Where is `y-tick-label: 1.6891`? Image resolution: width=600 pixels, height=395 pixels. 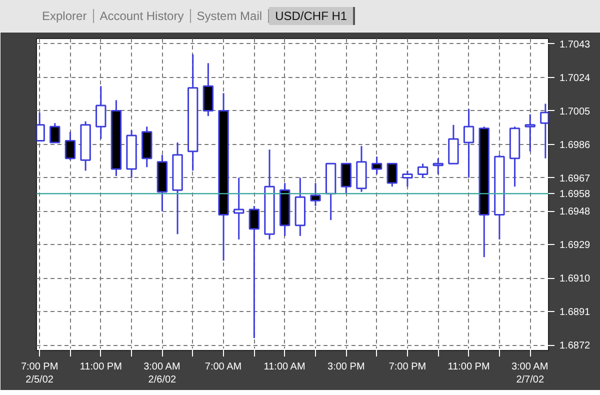 y-tick-label: 1.6891 is located at coordinates (575, 312).